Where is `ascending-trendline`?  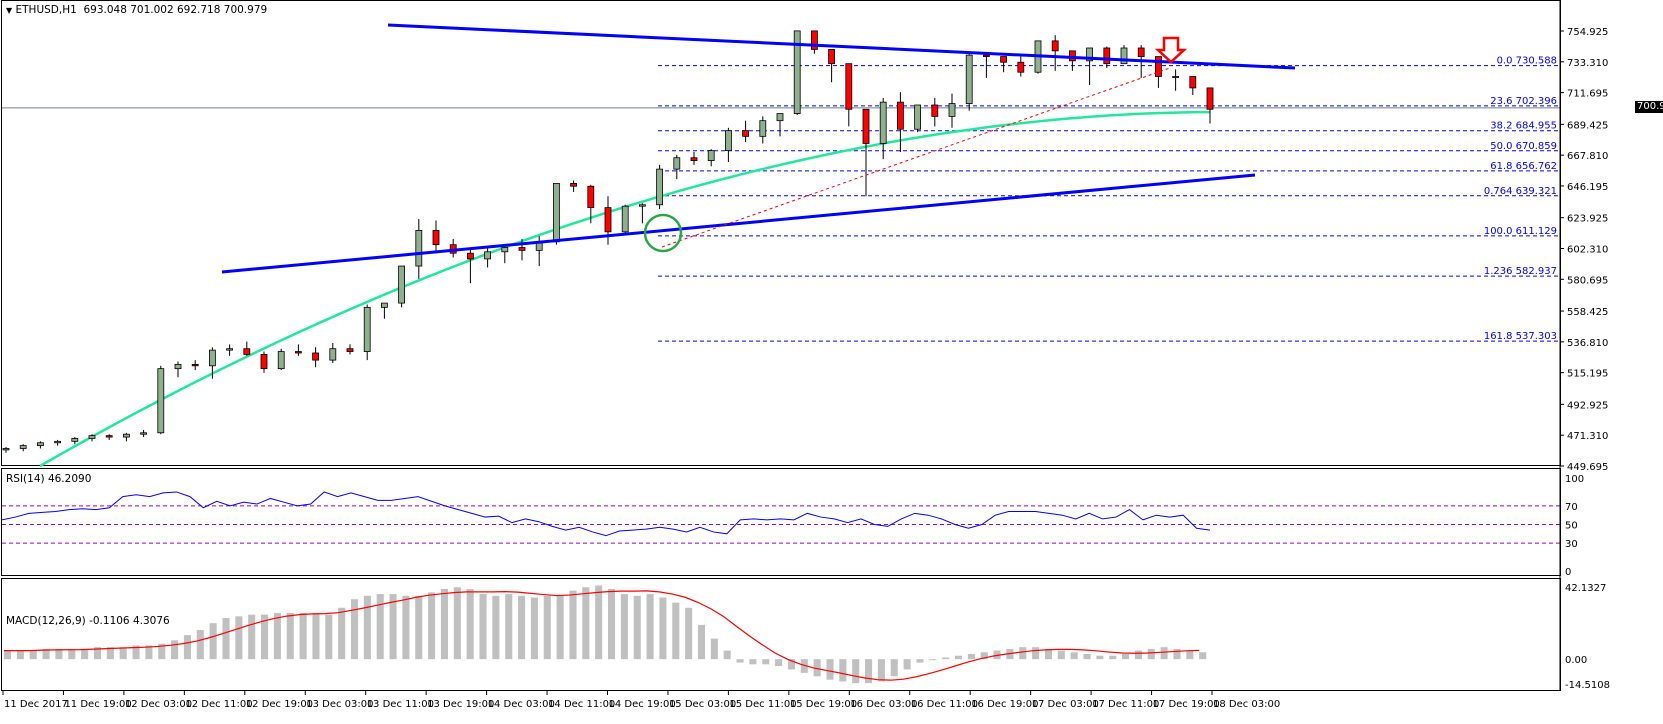
ascending-trendline is located at coordinates (738, 223).